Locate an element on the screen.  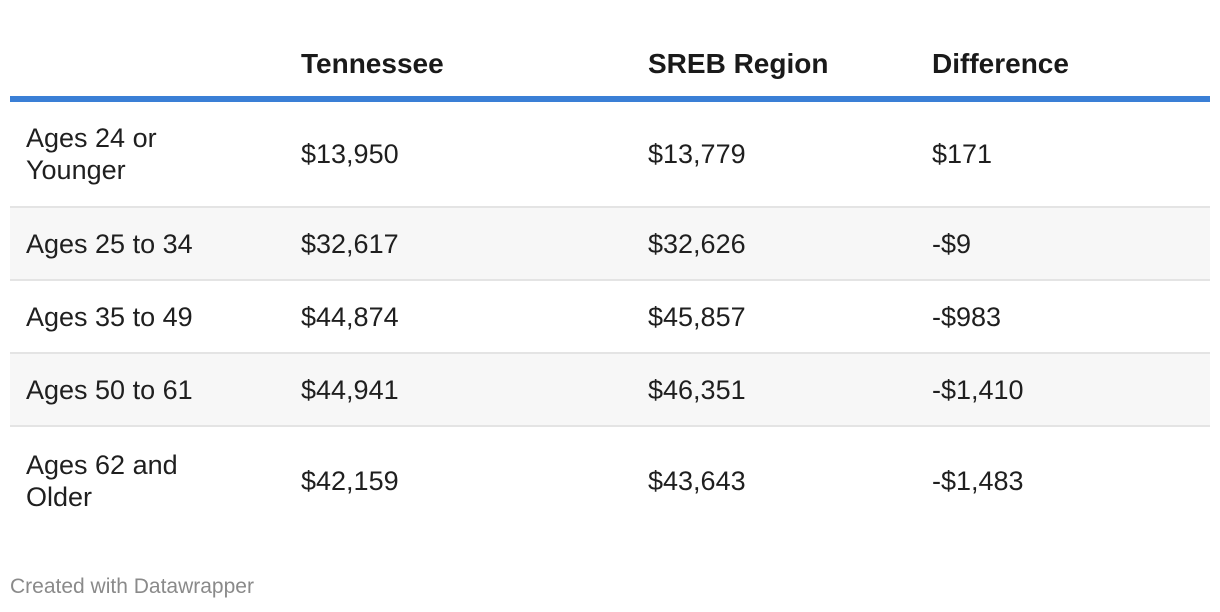
cell-tennessee: $32,617 is located at coordinates (458, 244).